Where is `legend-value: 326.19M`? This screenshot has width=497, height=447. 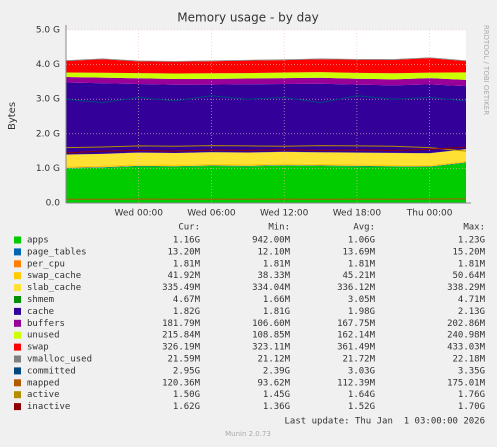
legend-value: 326.19M is located at coordinates (181, 348).